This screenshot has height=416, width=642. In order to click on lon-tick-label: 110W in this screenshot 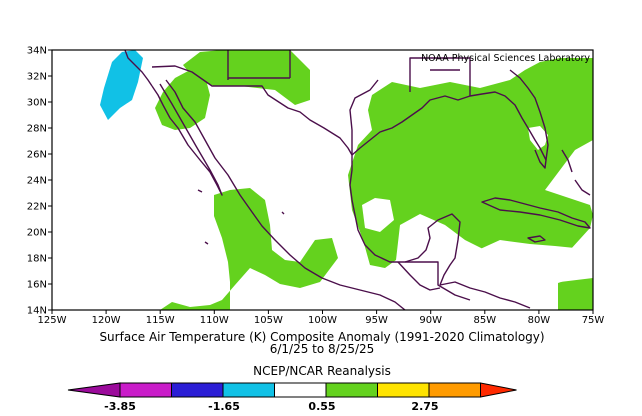, I will do `click(214, 320)`.